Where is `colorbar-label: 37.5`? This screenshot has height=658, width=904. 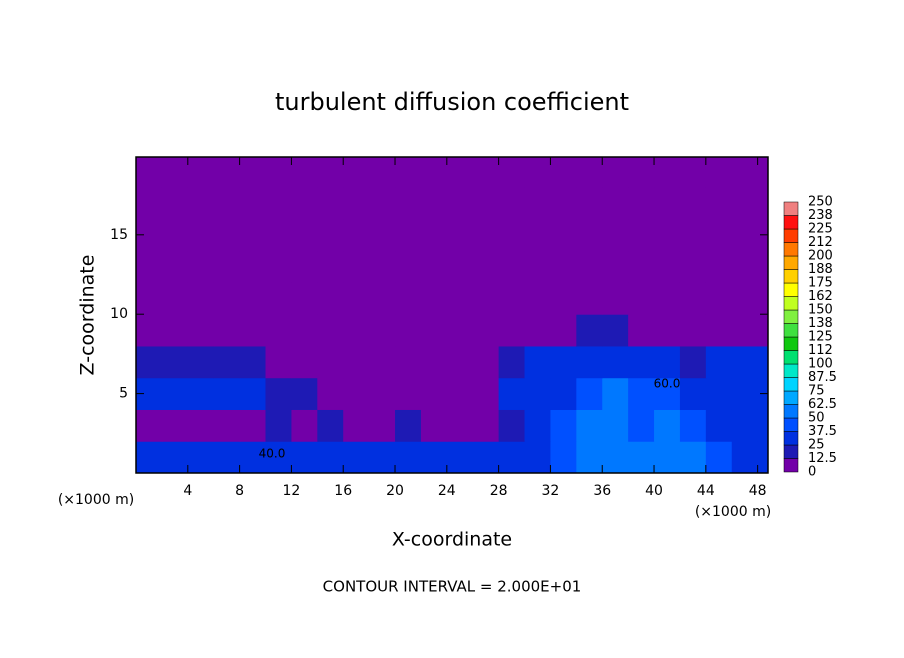 colorbar-label: 37.5 is located at coordinates (822, 431).